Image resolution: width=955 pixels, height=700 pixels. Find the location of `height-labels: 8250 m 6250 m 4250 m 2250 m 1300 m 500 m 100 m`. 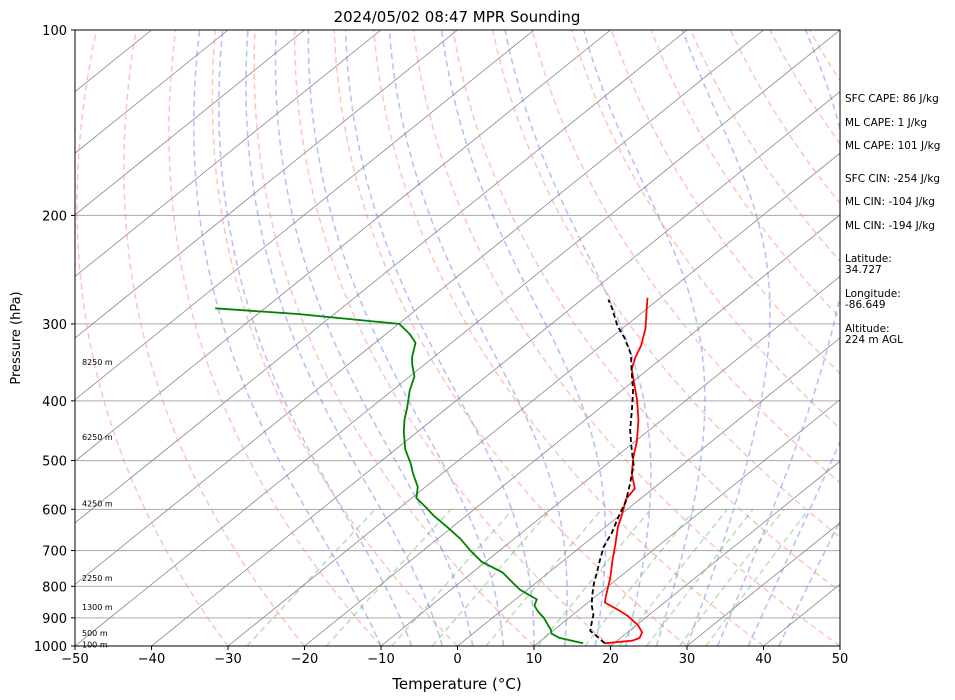

height-labels: 8250 m 6250 m 4250 m 2250 m 1300 m 500 m 100 m is located at coordinates (97, 504).